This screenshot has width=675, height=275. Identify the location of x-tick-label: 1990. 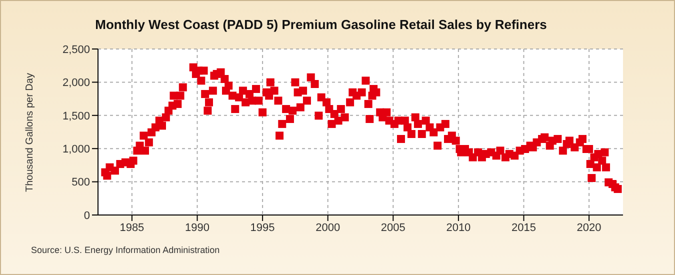
(197, 228).